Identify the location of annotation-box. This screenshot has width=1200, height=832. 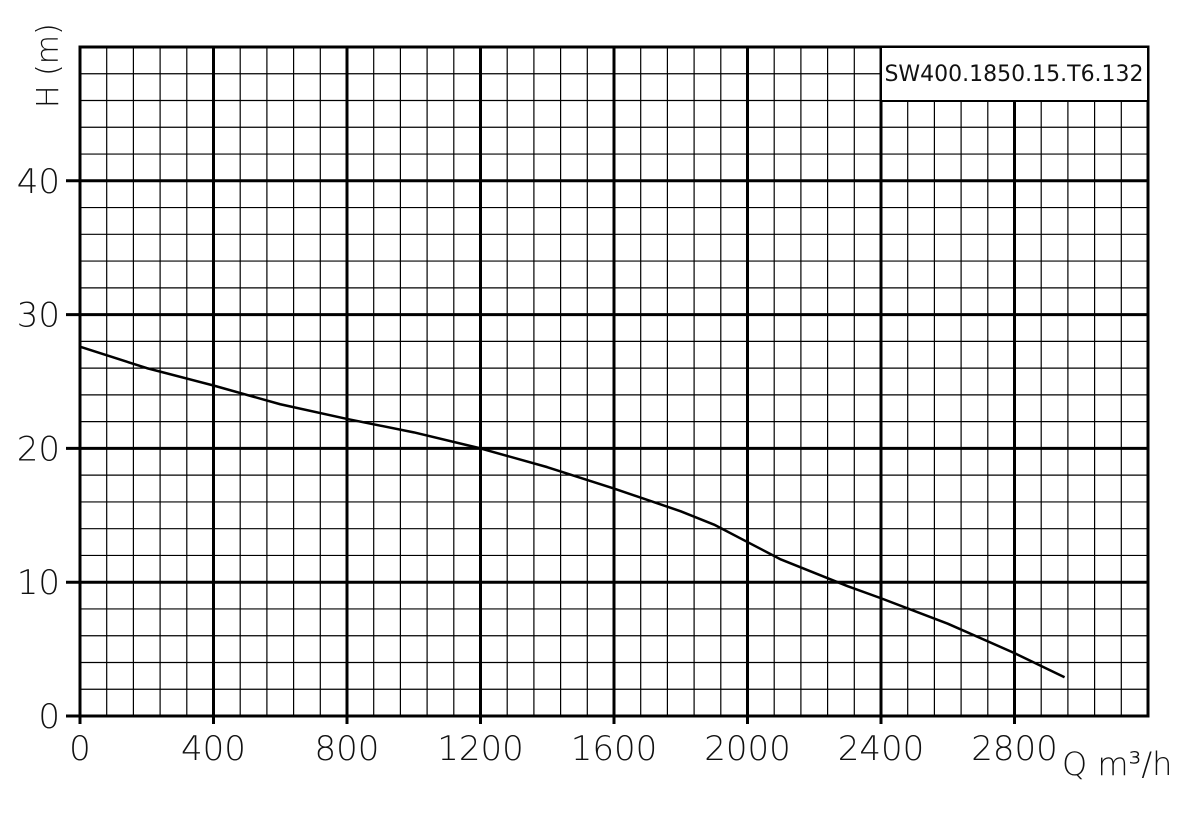
(1014, 74).